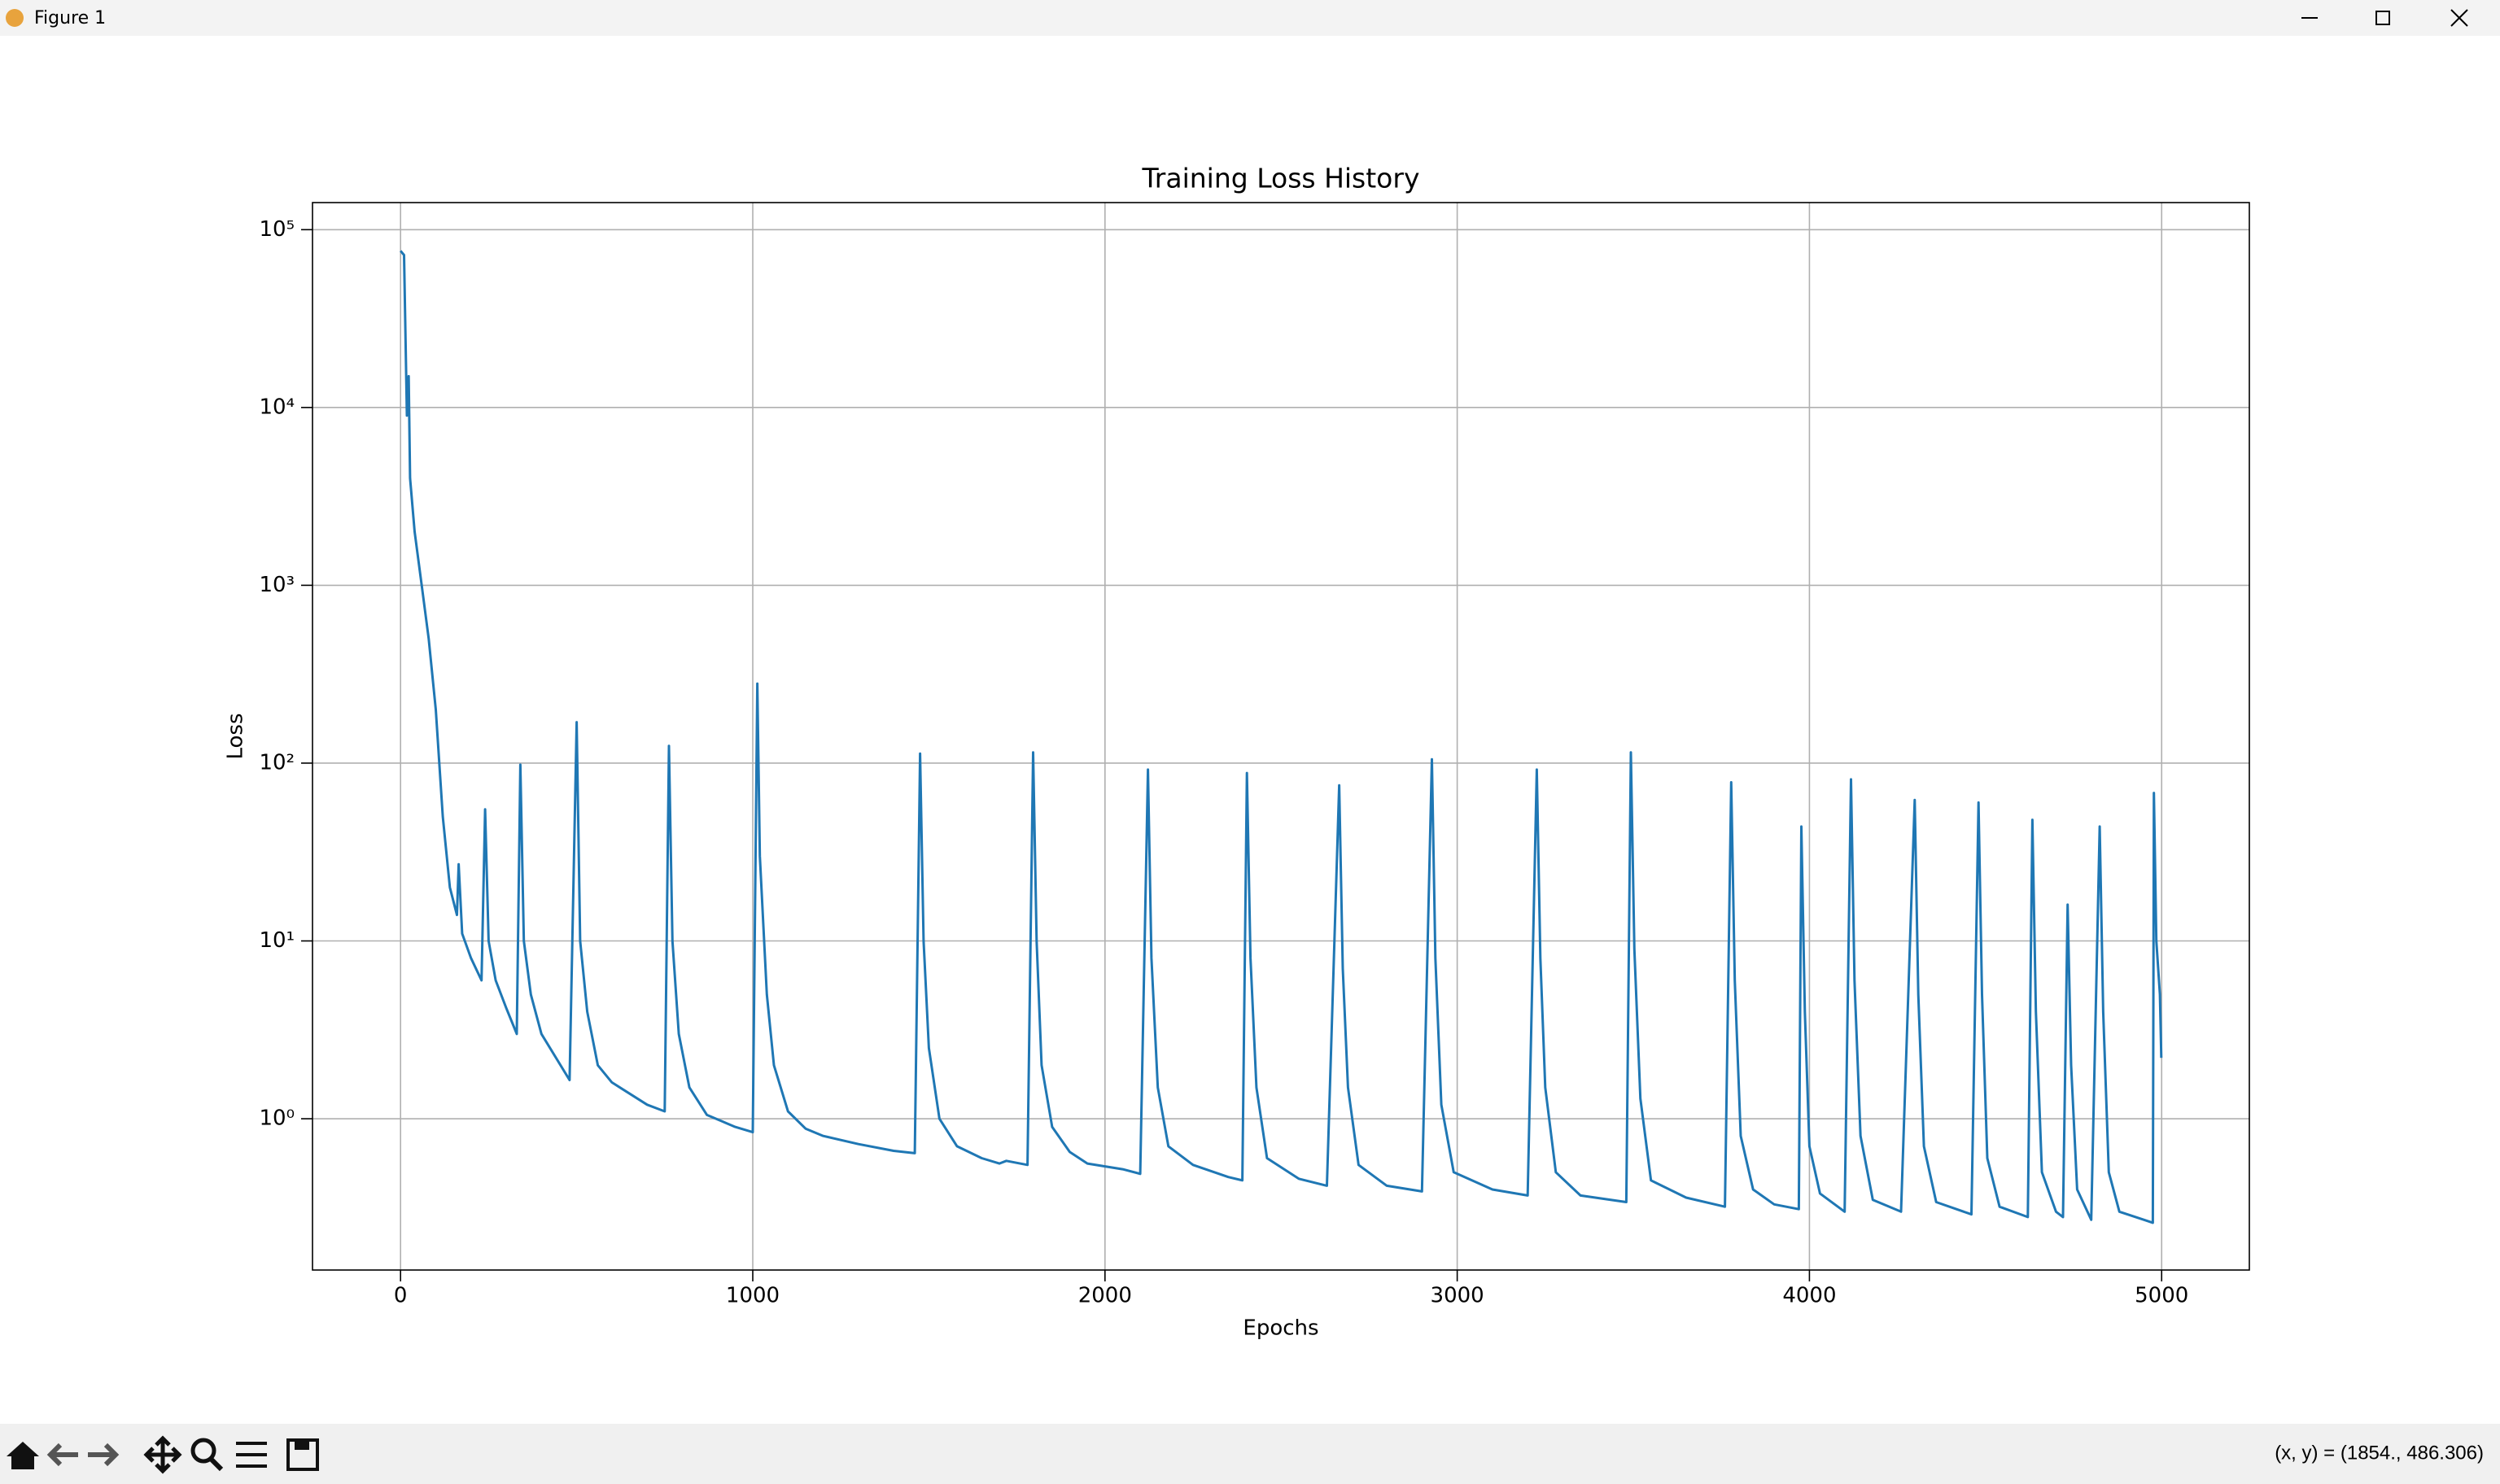 Image resolution: width=2500 pixels, height=1484 pixels. What do you see at coordinates (216, 1464) in the screenshot?
I see `zoom-handle` at bounding box center [216, 1464].